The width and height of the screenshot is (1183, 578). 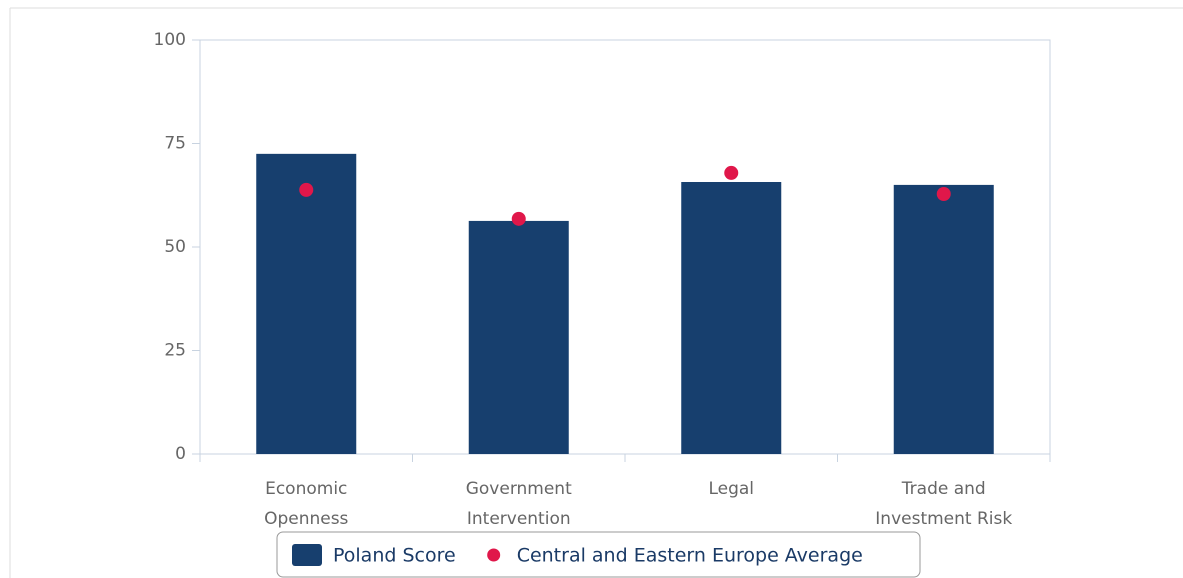 What do you see at coordinates (394, 556) in the screenshot?
I see `legend-label: Poland Score` at bounding box center [394, 556].